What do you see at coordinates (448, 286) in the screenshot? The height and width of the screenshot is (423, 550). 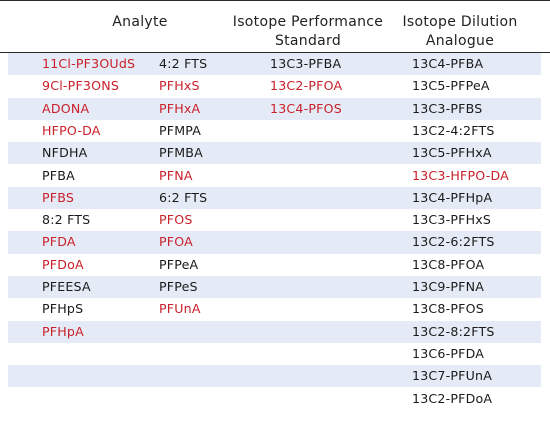 I see `table-cell-c4: 13C9-PFNA` at bounding box center [448, 286].